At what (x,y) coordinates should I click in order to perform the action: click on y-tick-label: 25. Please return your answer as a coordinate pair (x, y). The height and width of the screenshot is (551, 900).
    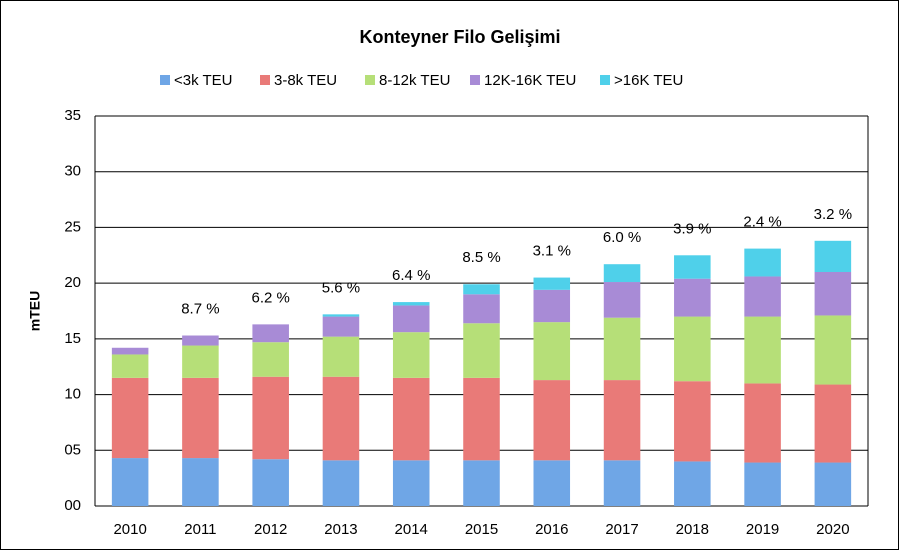
    Looking at the image, I should click on (72, 226).